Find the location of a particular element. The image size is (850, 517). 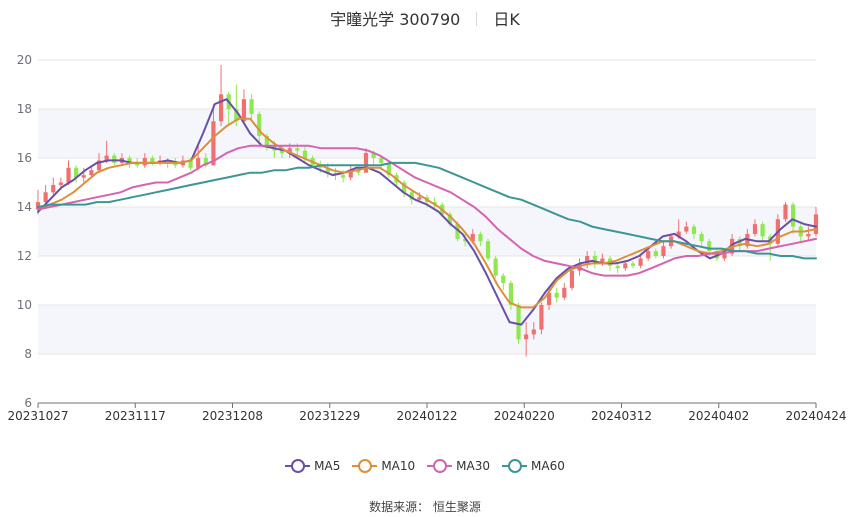

legend-label: MA60 is located at coordinates (548, 466).